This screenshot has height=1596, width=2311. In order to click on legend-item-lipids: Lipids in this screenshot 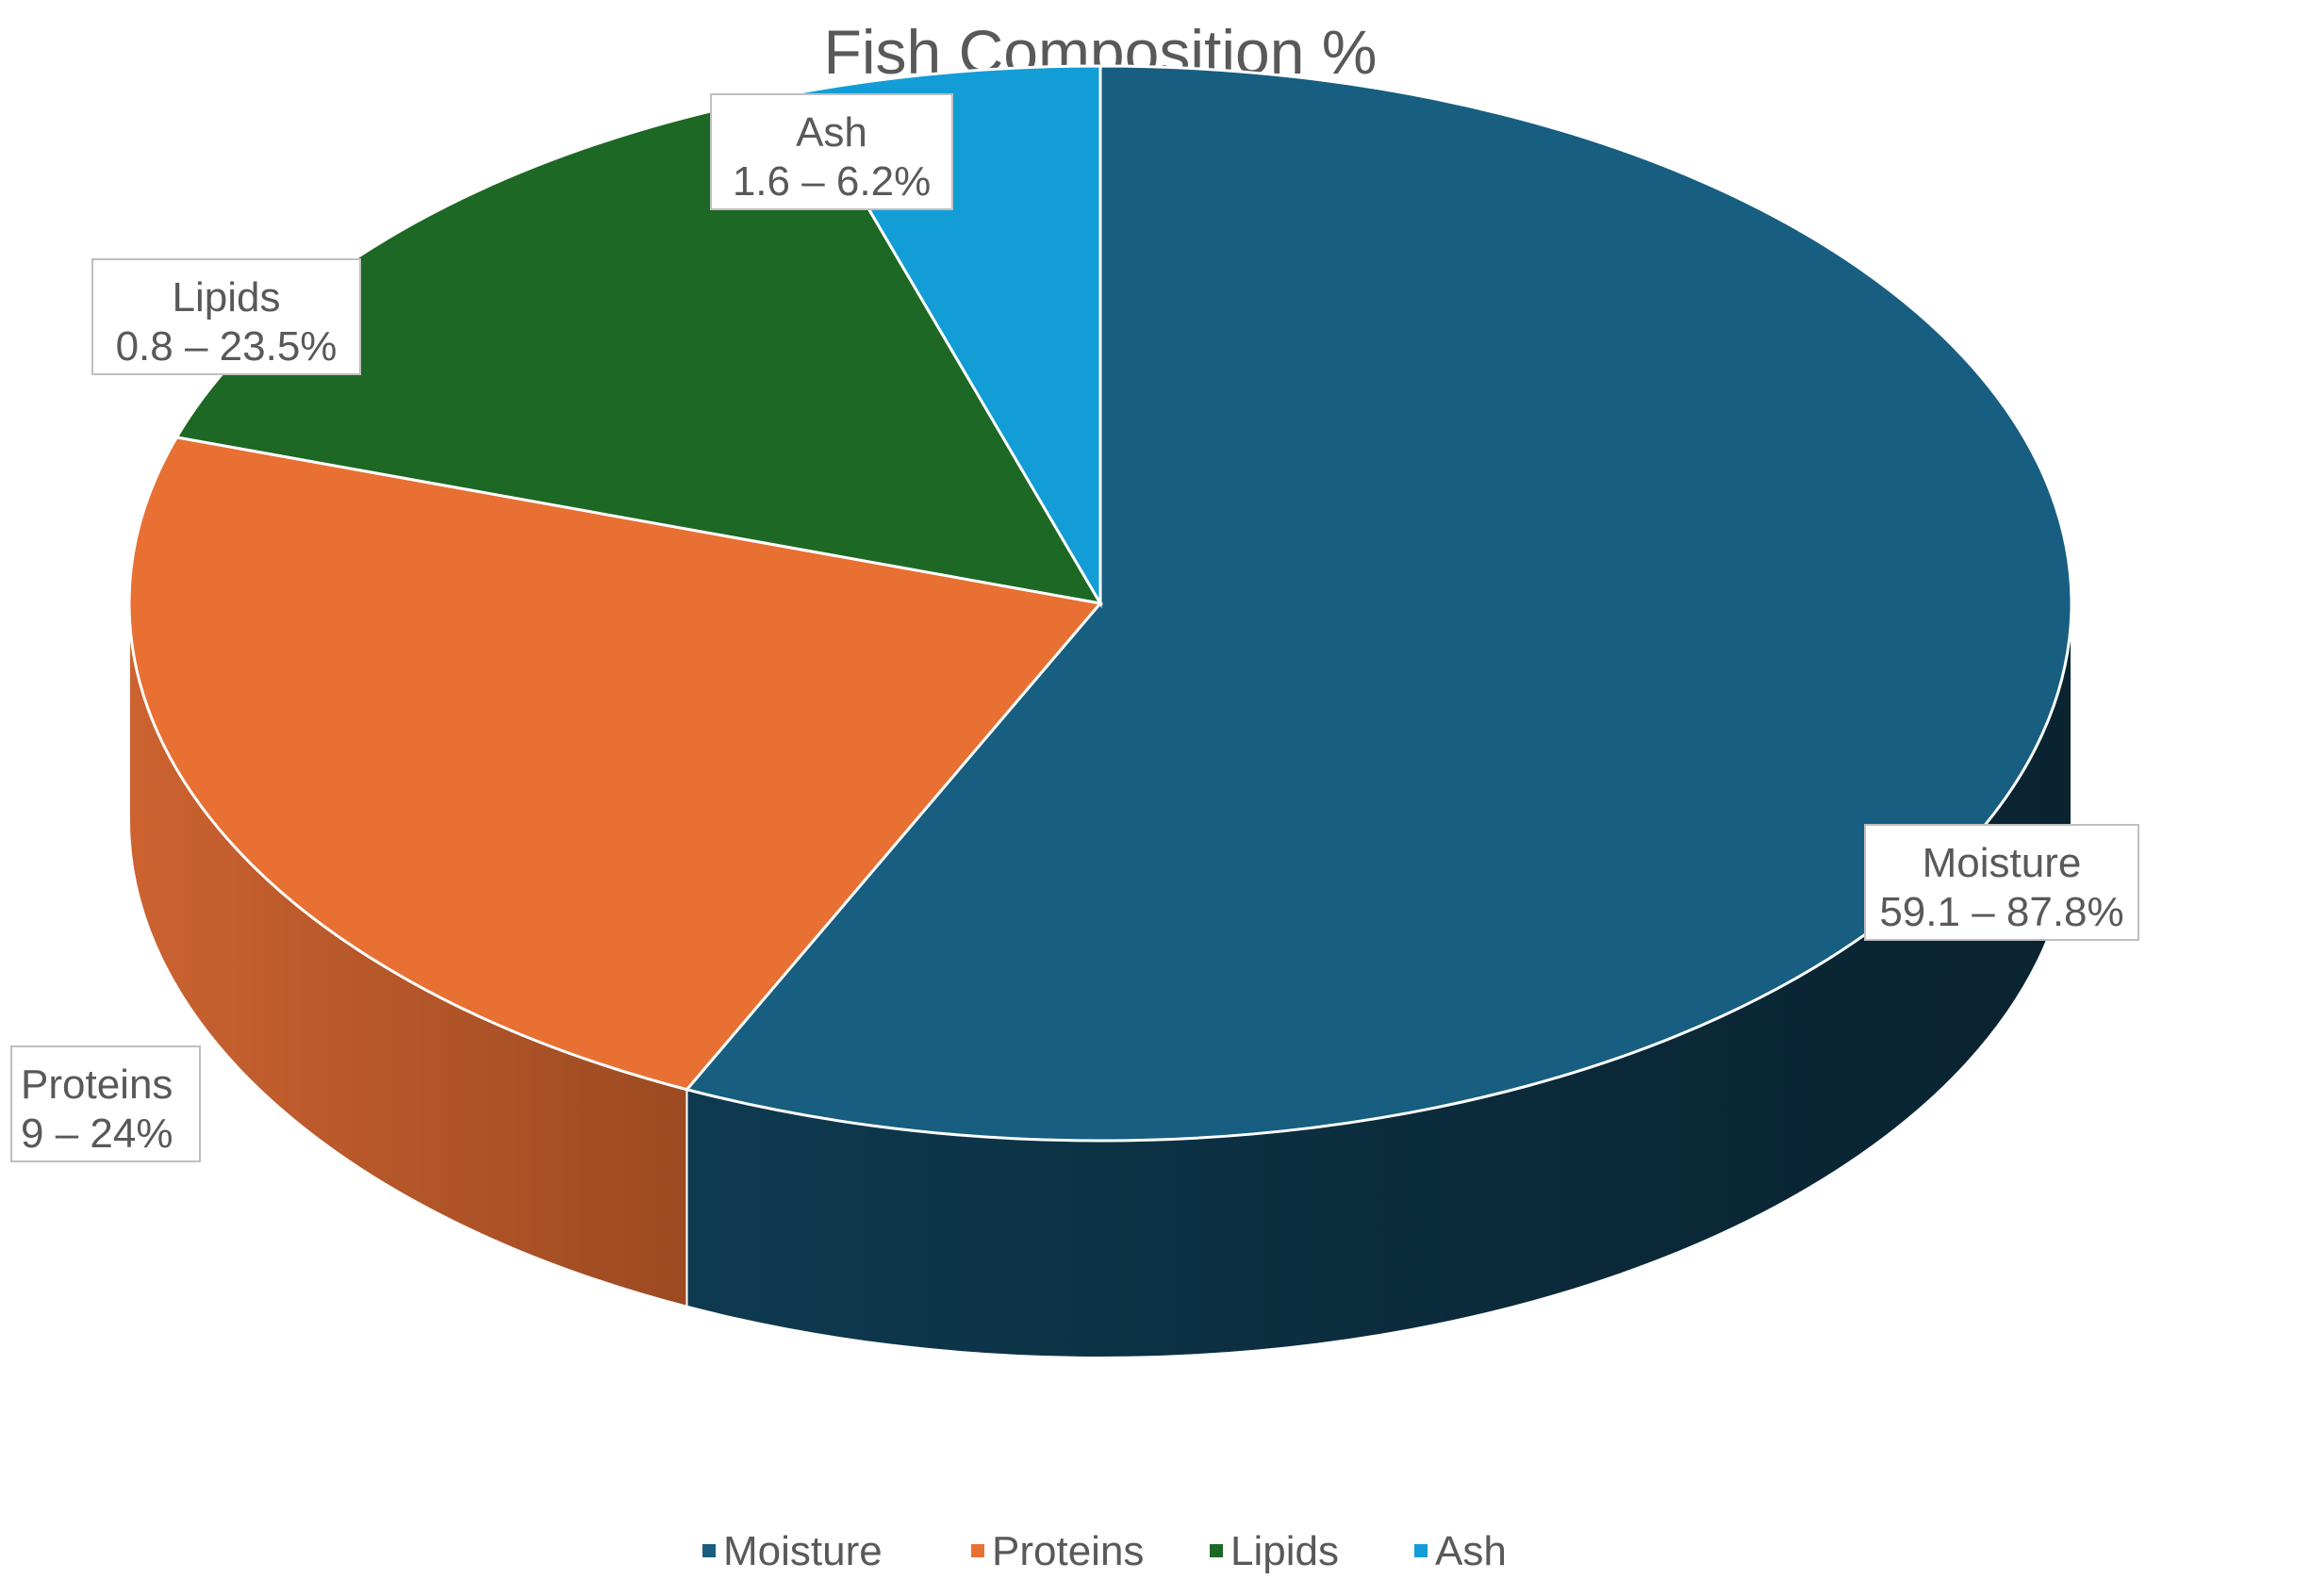, I will do `click(1274, 1551)`.